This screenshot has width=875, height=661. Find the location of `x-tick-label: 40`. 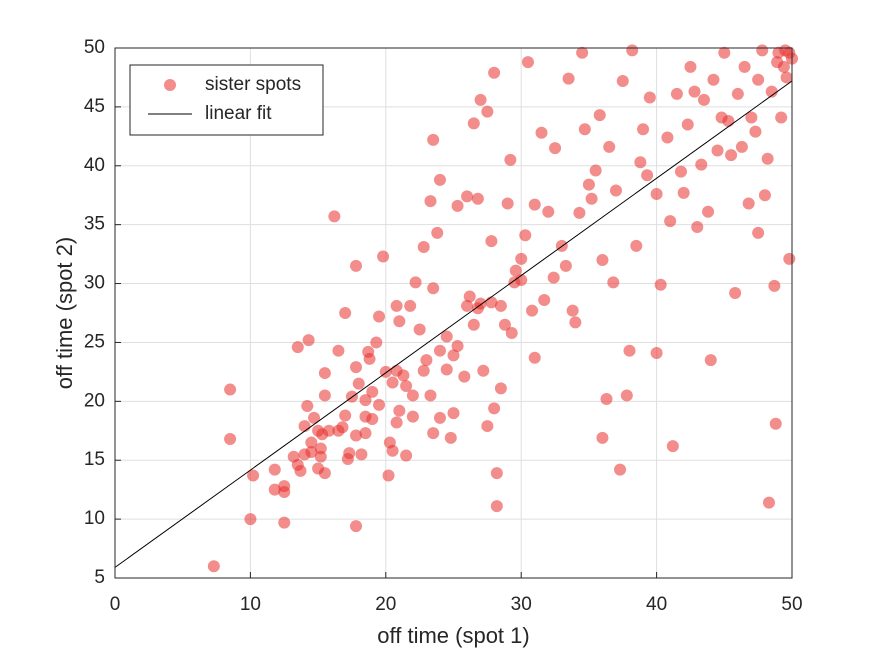

x-tick-label: 40 is located at coordinates (656, 604).